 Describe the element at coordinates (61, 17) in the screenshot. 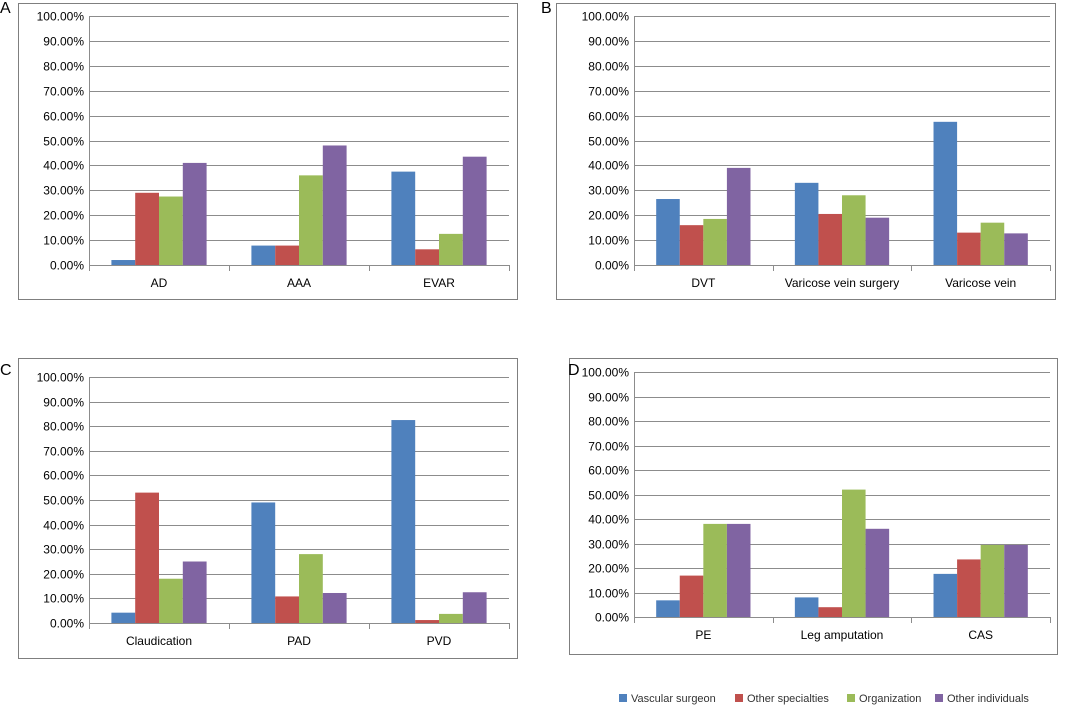

I see `panel-a-ytick-label: 100.00%` at that location.